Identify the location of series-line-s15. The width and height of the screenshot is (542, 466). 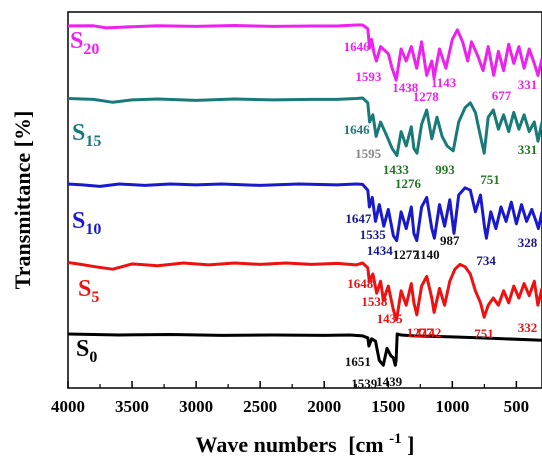
(304, 127).